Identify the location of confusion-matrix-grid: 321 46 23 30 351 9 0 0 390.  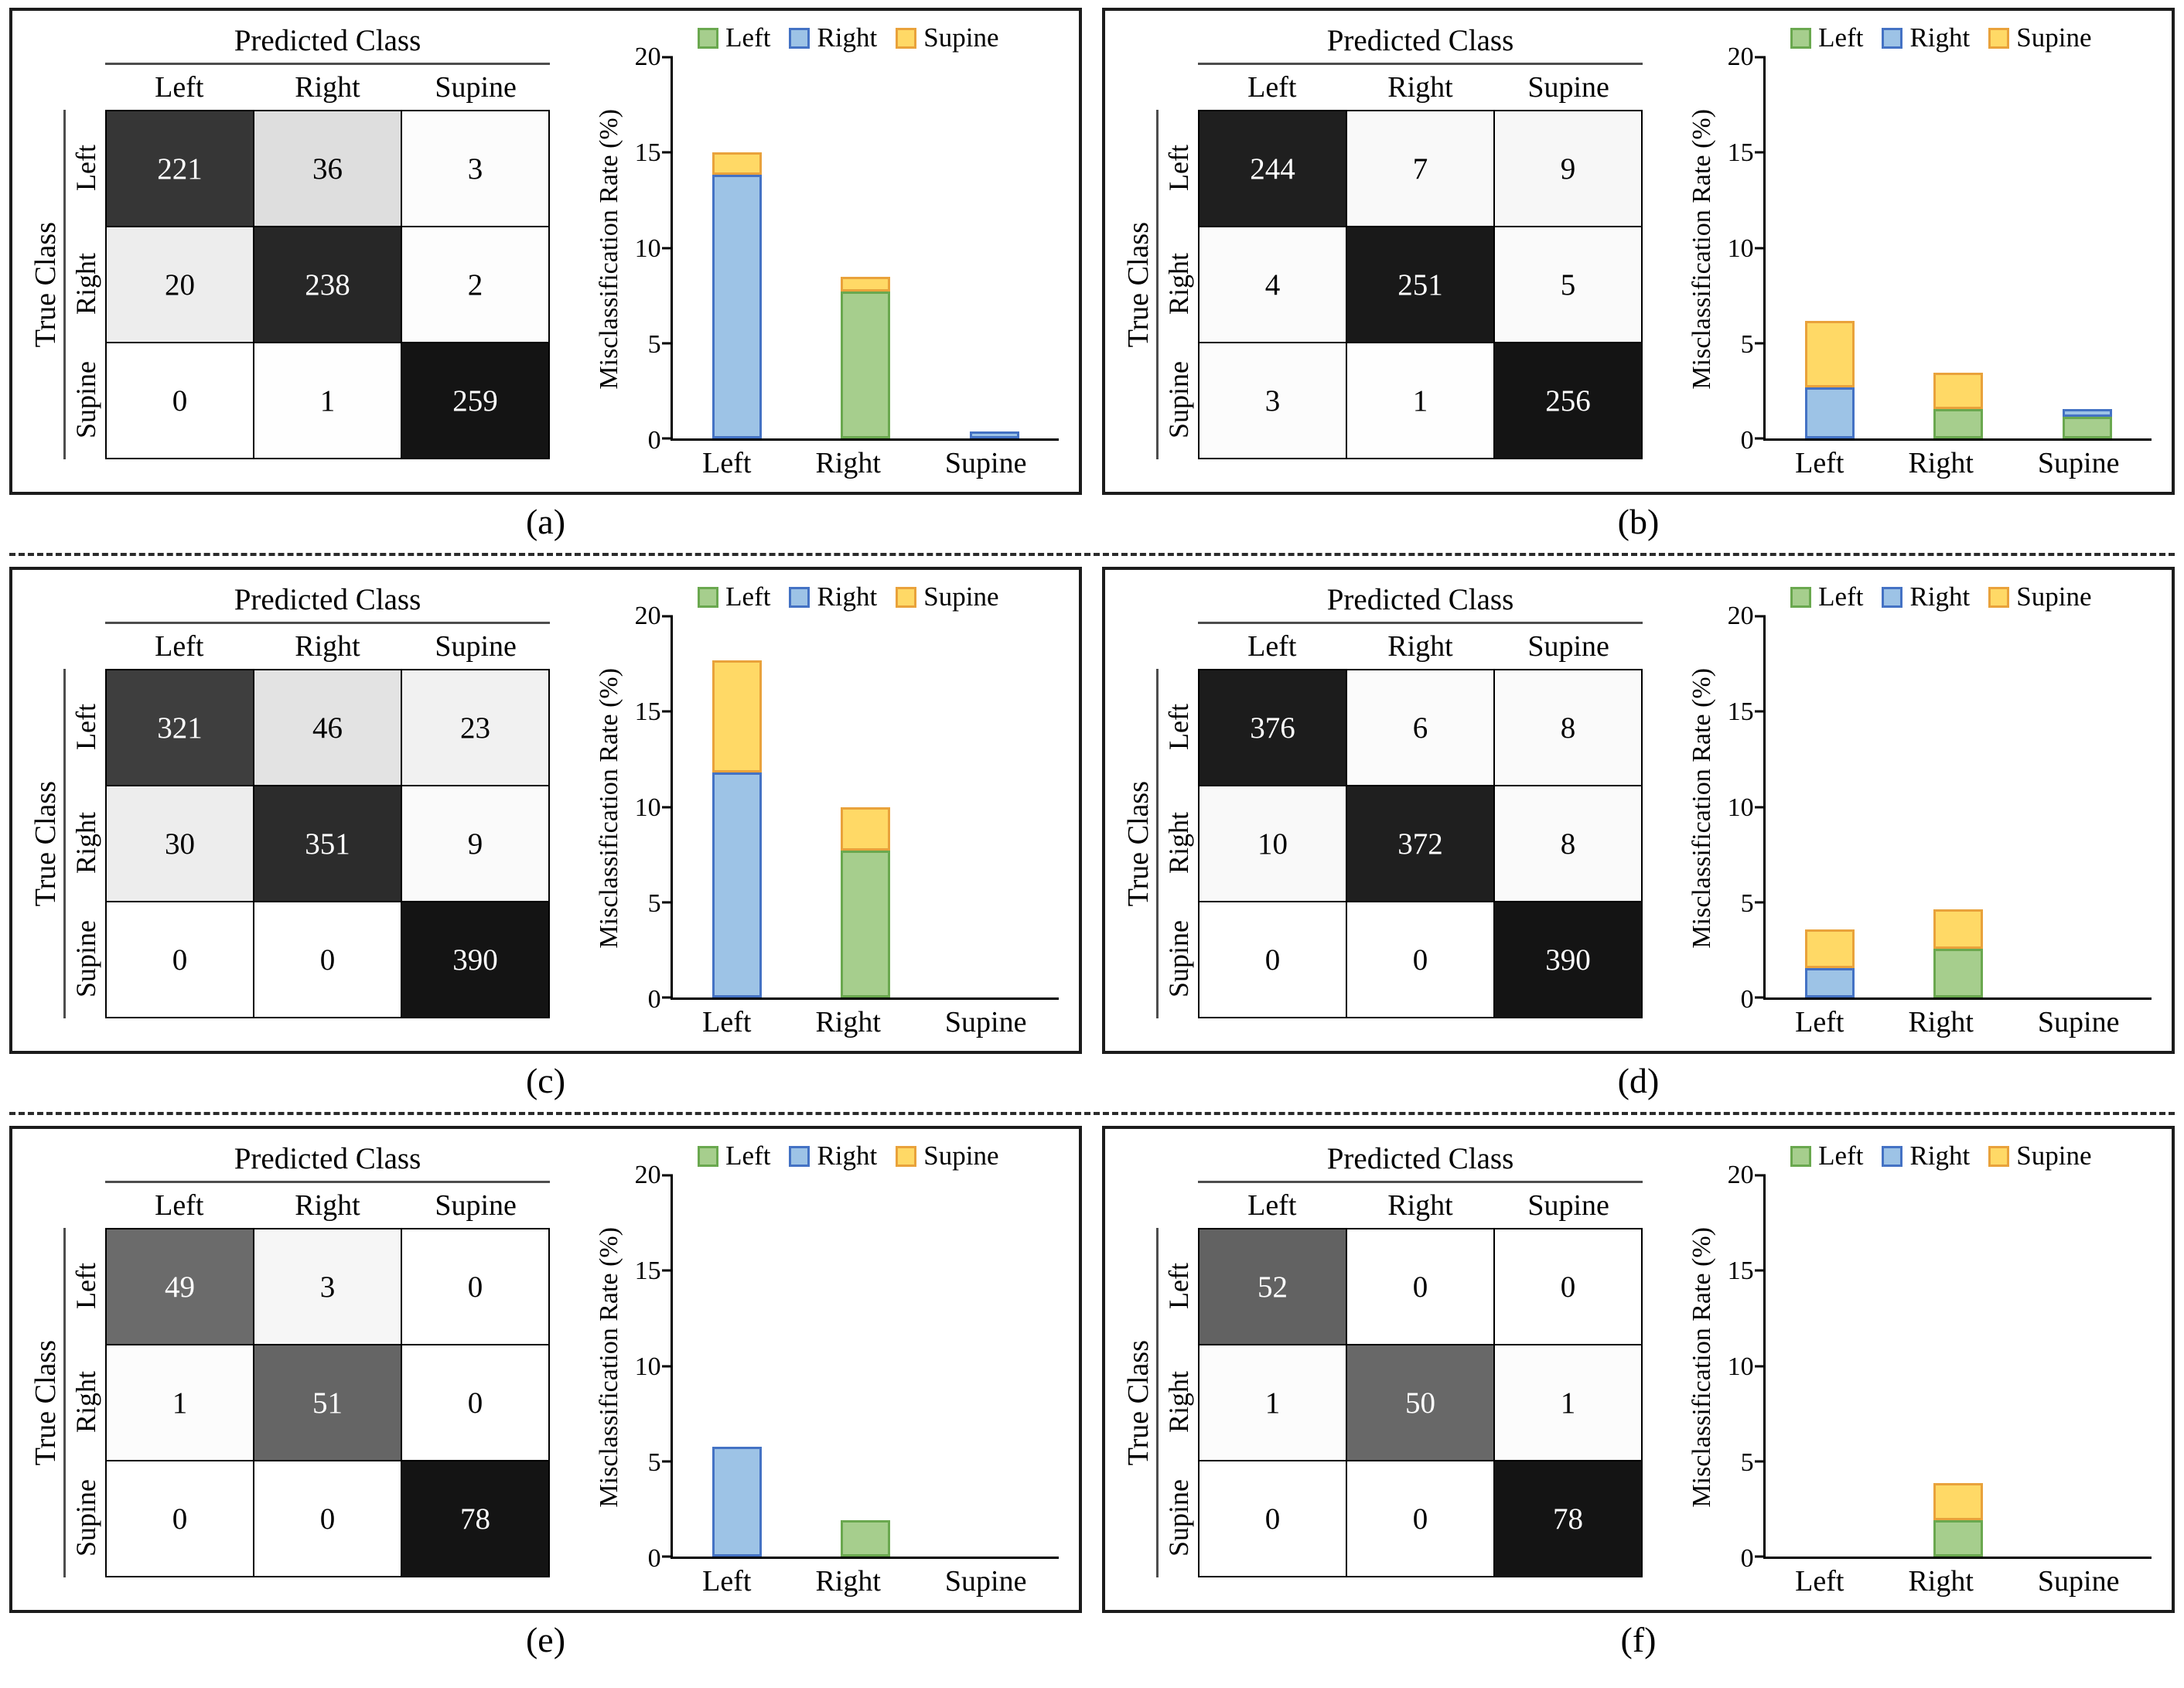
(327, 843).